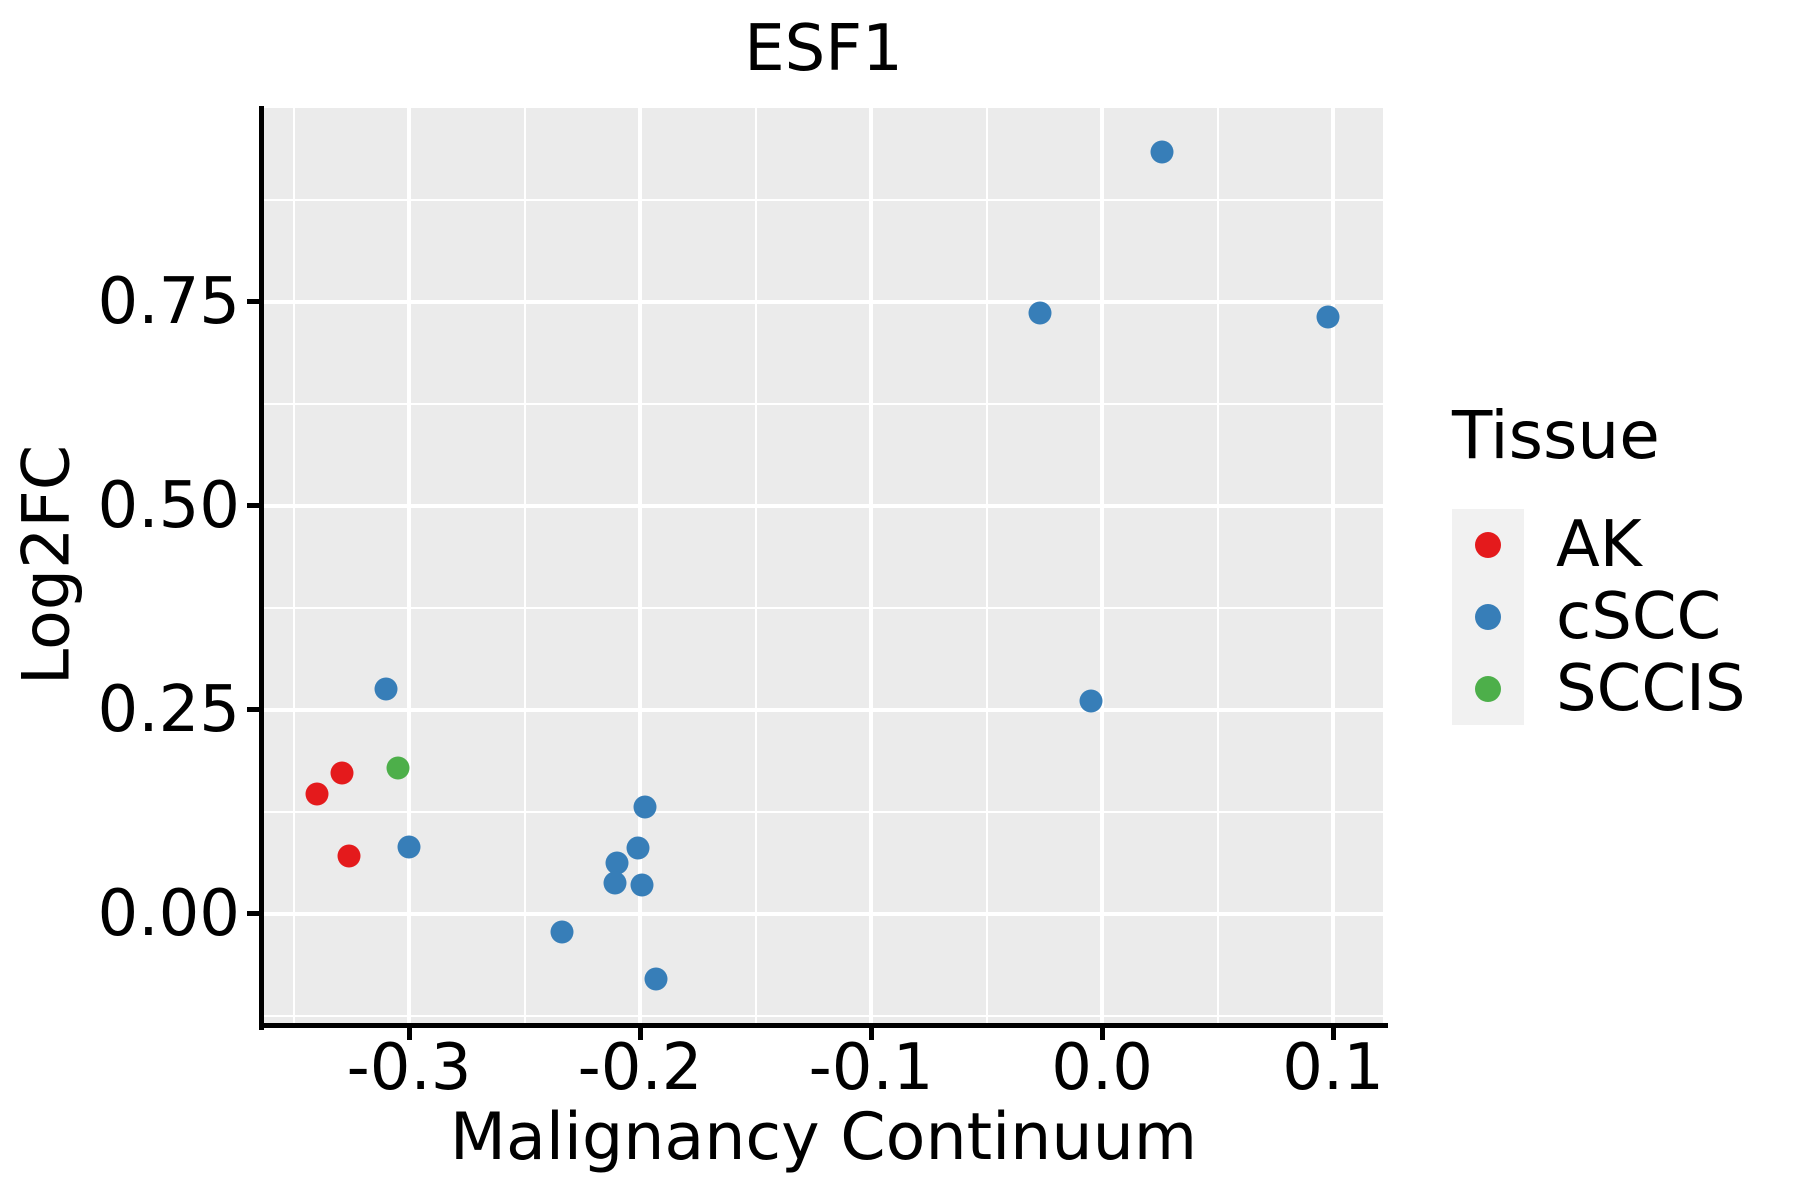  Describe the element at coordinates (169, 505) in the screenshot. I see `y-tick-label: 0.50` at that location.